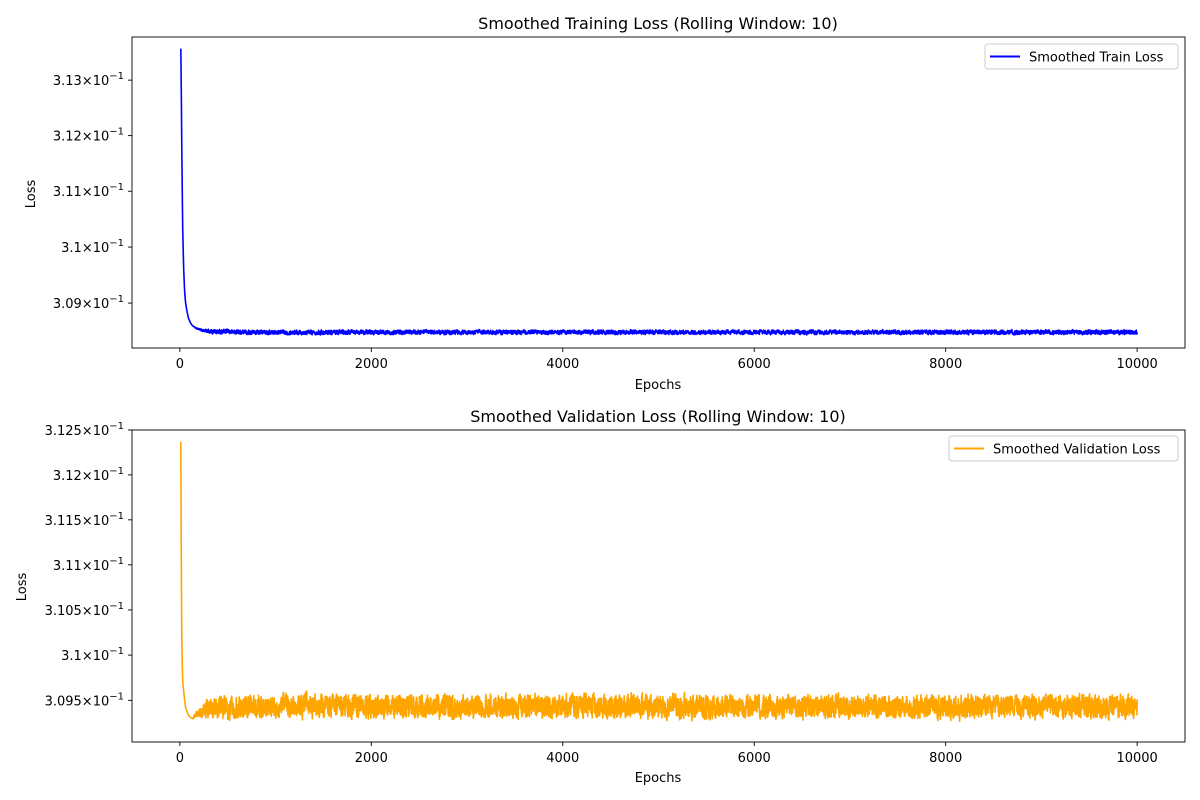  I want to click on y-tick-label: 3.09×10⁻¹, so click(88, 303).